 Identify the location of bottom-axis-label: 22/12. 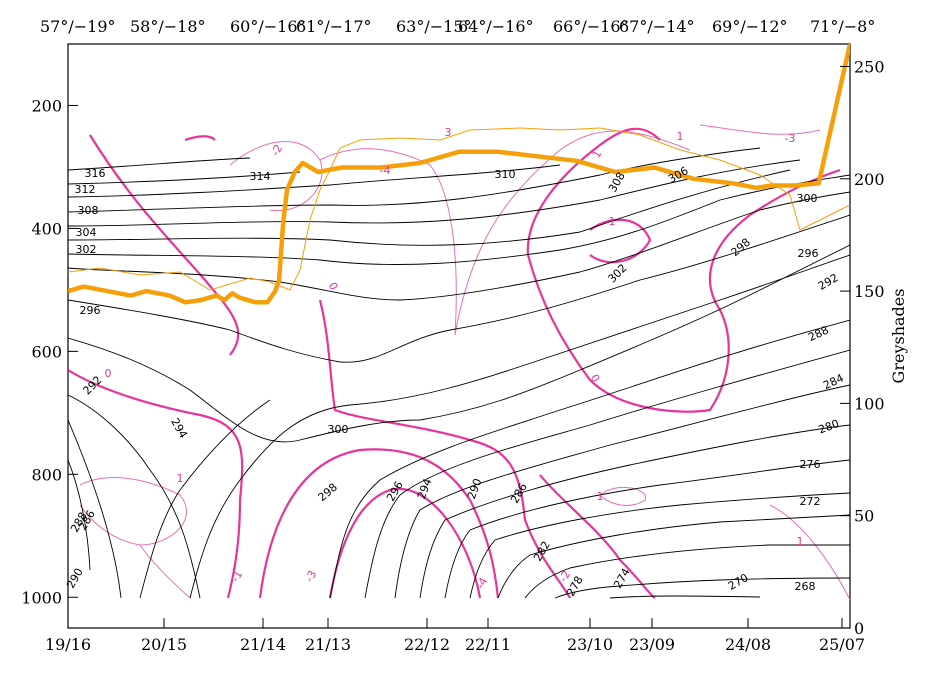
(427, 644).